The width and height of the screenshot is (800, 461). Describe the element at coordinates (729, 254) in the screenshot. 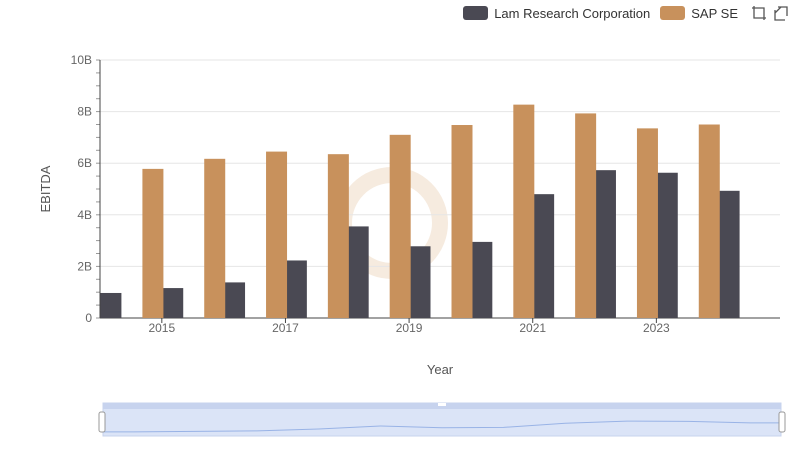

I see `bar-lam-2024` at that location.